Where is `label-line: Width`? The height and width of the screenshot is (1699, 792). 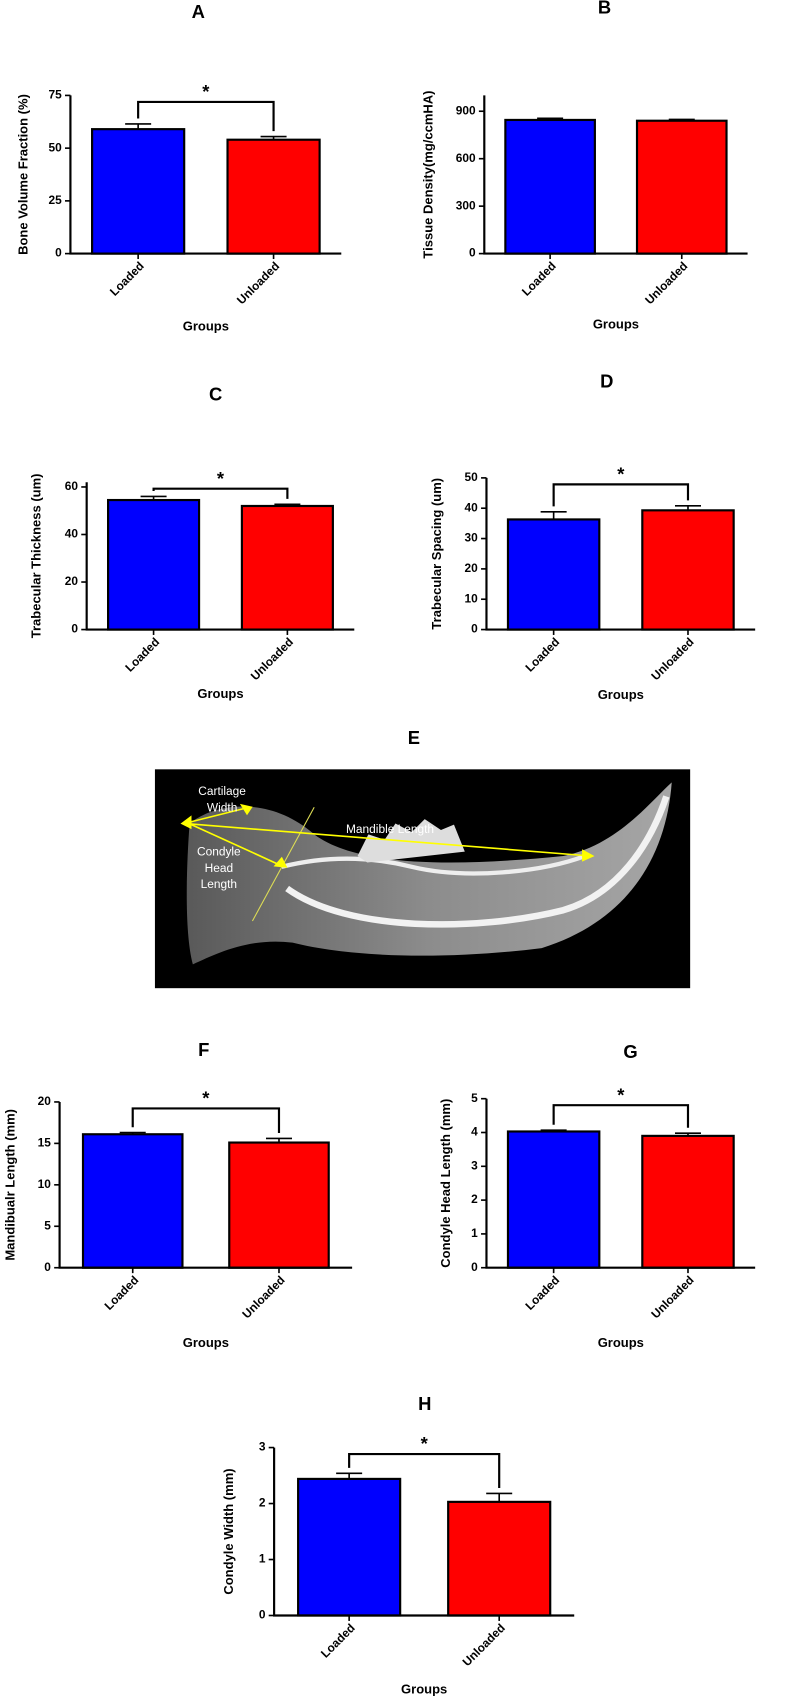 label-line: Width is located at coordinates (222, 807).